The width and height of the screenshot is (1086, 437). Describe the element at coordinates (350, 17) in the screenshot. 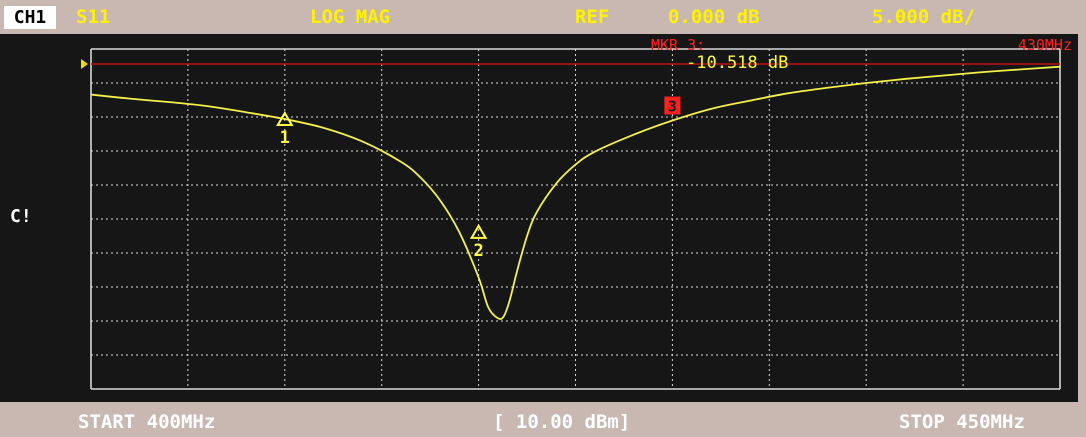

I see `format-label: LOG MAG` at that location.